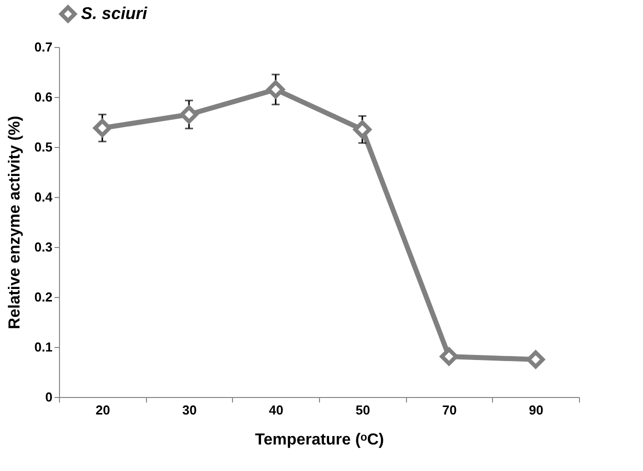  Describe the element at coordinates (43, 47) in the screenshot. I see `y-tick-label: 0.7` at that location.